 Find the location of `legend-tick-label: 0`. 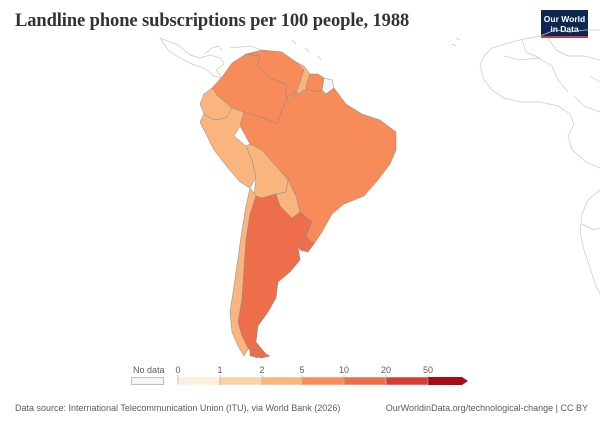

legend-tick-label: 0 is located at coordinates (178, 370).